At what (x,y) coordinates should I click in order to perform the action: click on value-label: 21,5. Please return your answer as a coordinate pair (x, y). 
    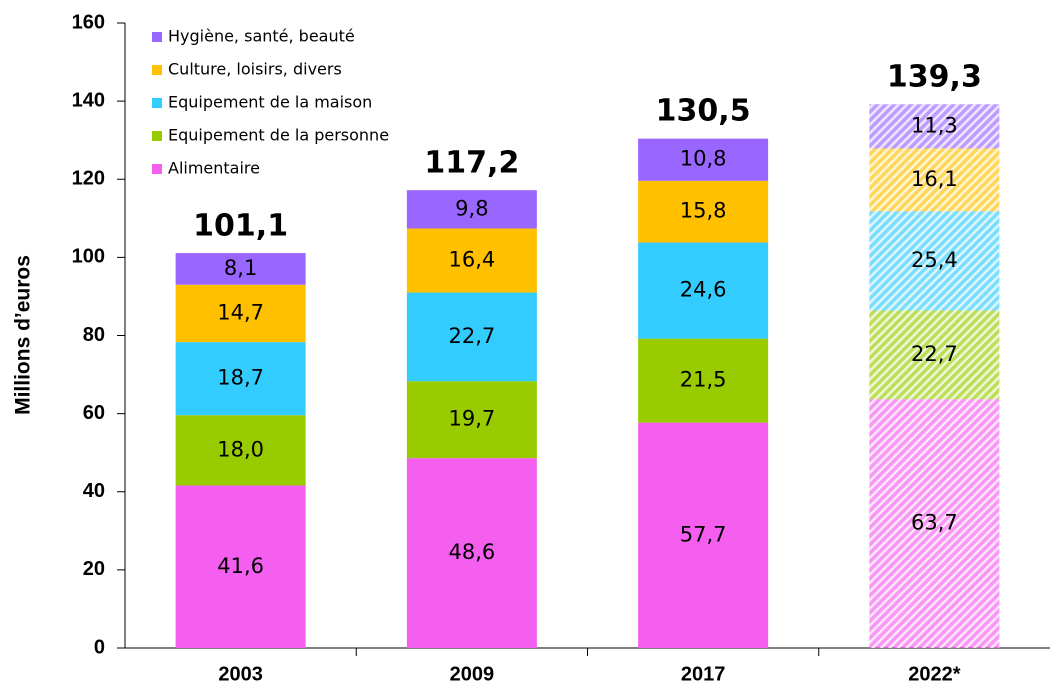
    Looking at the image, I should click on (703, 380).